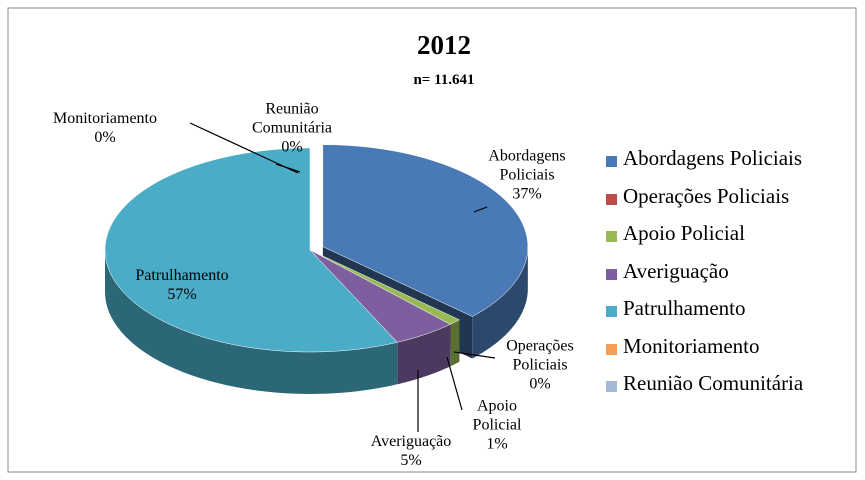  What do you see at coordinates (676, 270) in the screenshot?
I see `legend-label: Averiguação` at bounding box center [676, 270].